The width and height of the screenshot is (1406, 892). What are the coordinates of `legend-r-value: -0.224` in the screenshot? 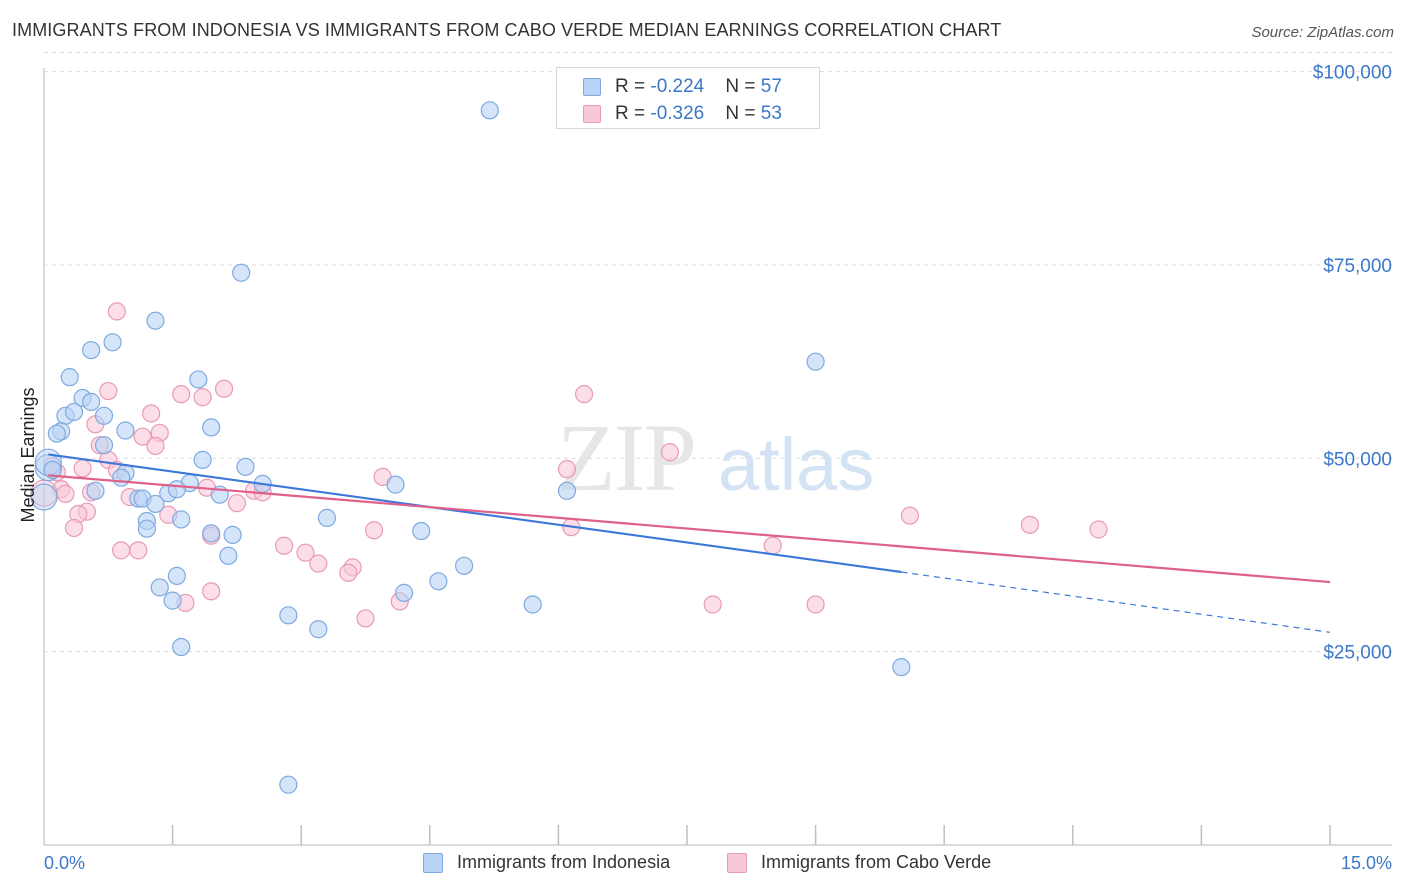 It's located at (677, 86).